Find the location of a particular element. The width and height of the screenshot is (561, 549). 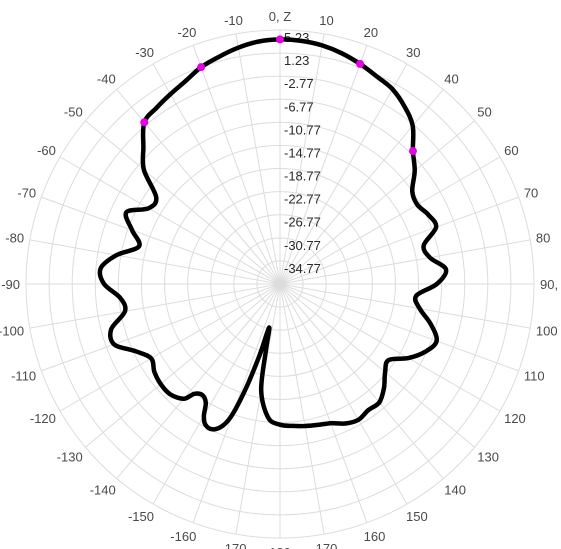

radial-tick-label: -30.77 is located at coordinates (302, 245).